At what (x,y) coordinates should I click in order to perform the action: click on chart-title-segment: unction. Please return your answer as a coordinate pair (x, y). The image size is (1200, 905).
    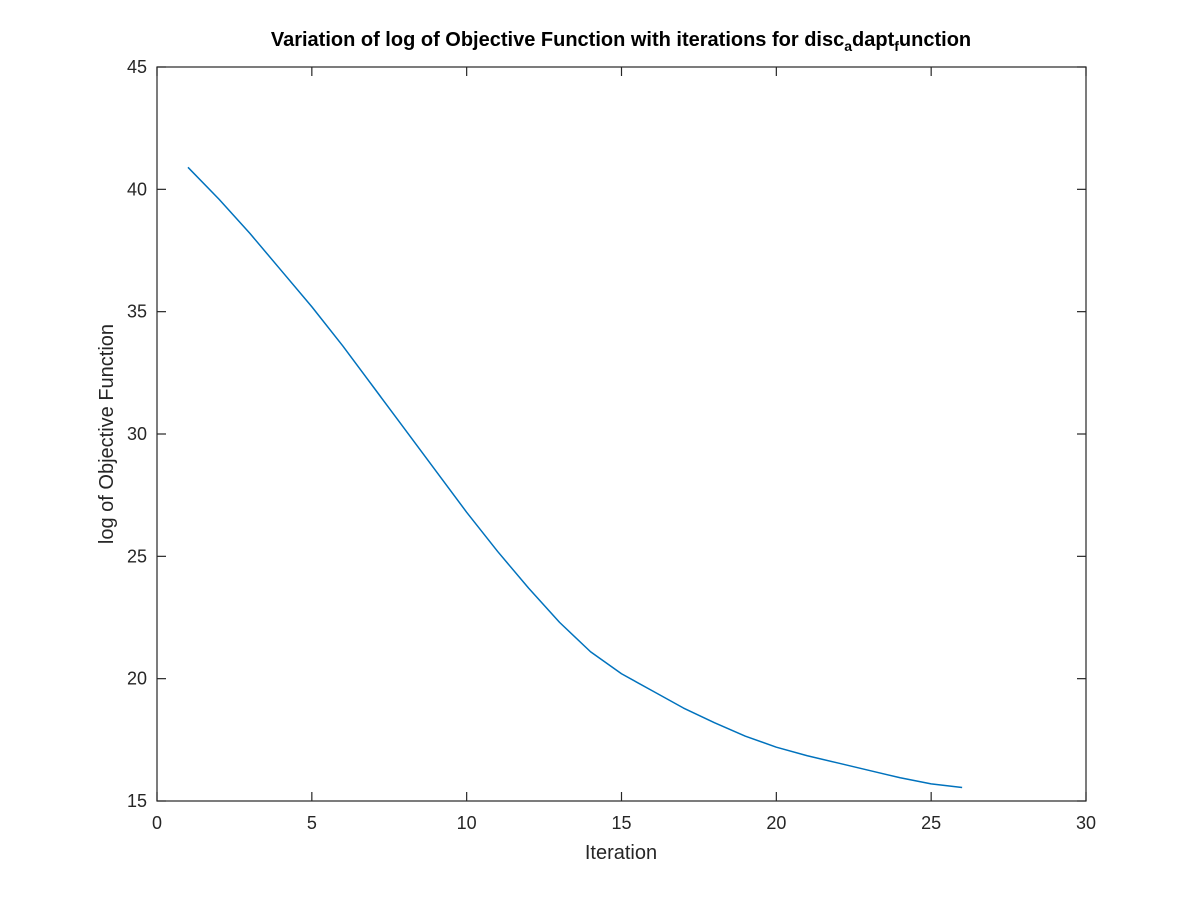
    Looking at the image, I should click on (935, 40).